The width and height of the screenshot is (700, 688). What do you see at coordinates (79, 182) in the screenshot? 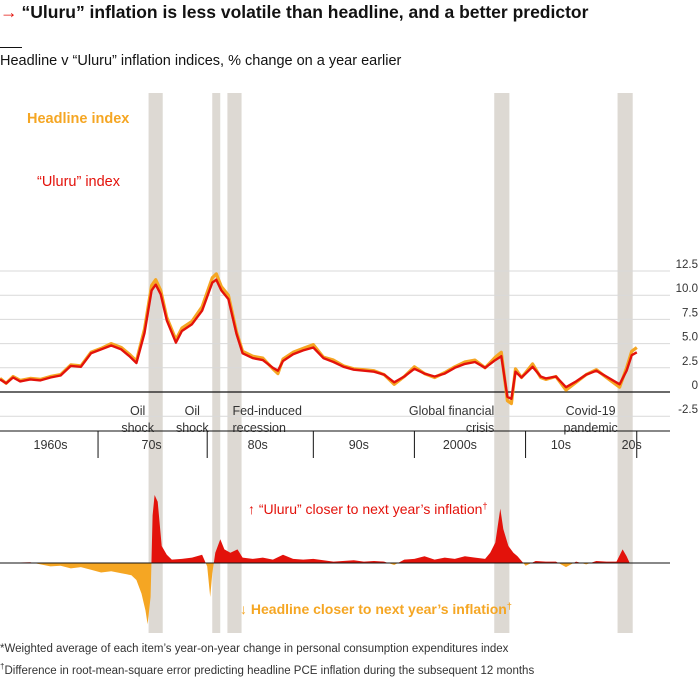
I see `series-label-uluru: “Uluru” index` at bounding box center [79, 182].